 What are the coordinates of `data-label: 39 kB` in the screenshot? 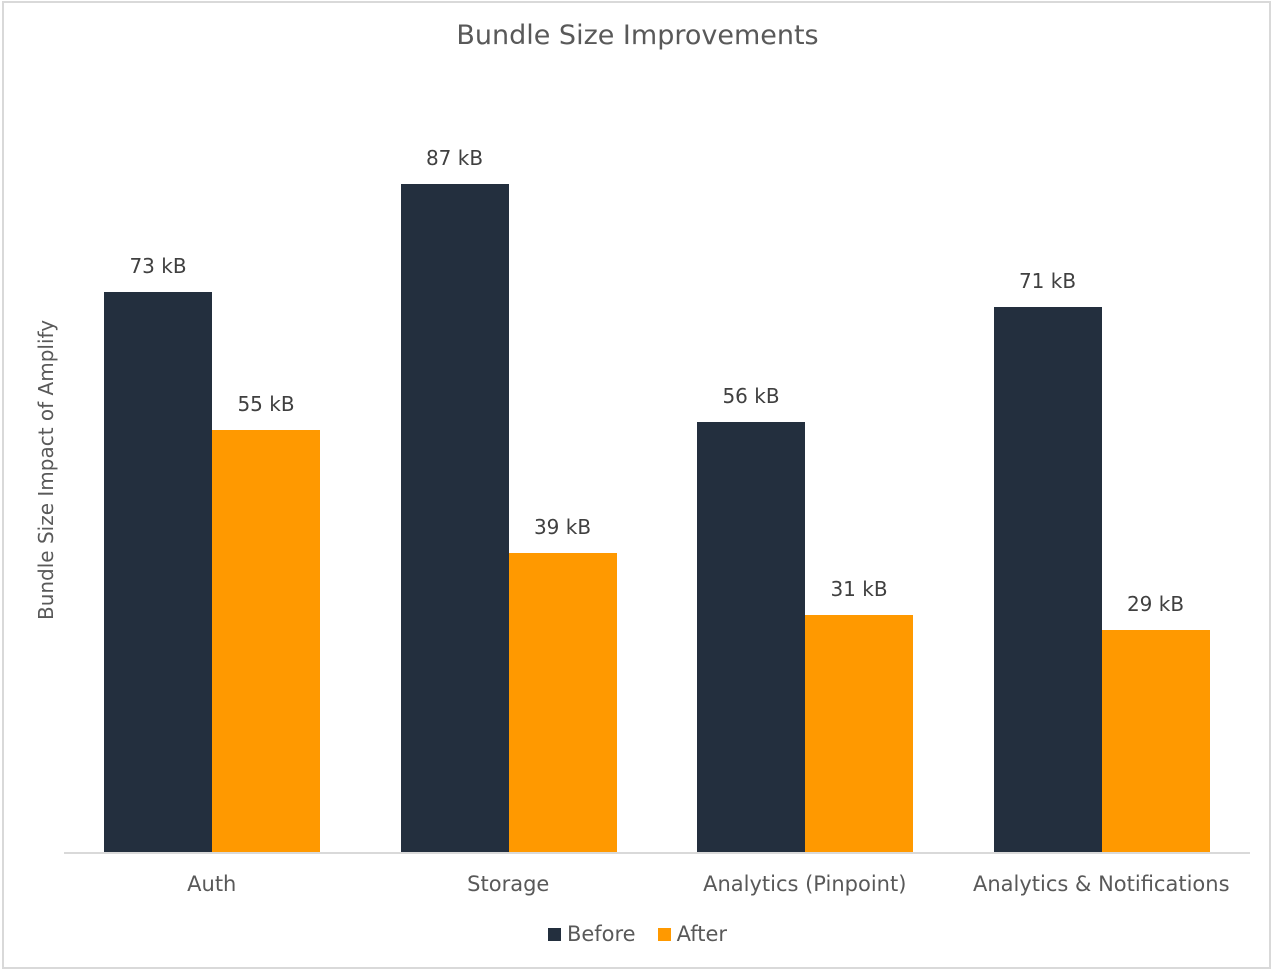 It's located at (562, 527).